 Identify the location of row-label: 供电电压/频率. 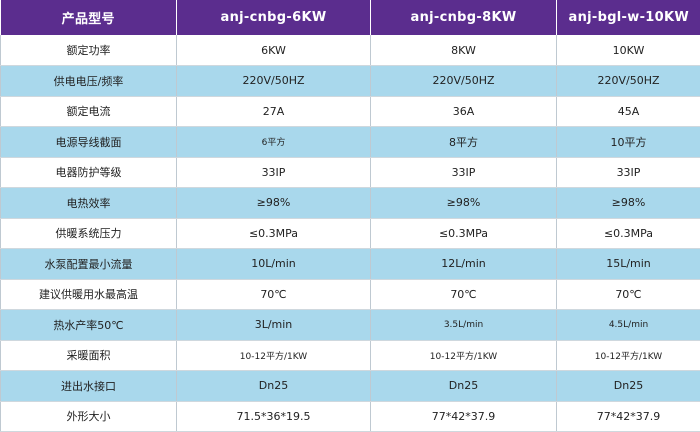
(88, 81).